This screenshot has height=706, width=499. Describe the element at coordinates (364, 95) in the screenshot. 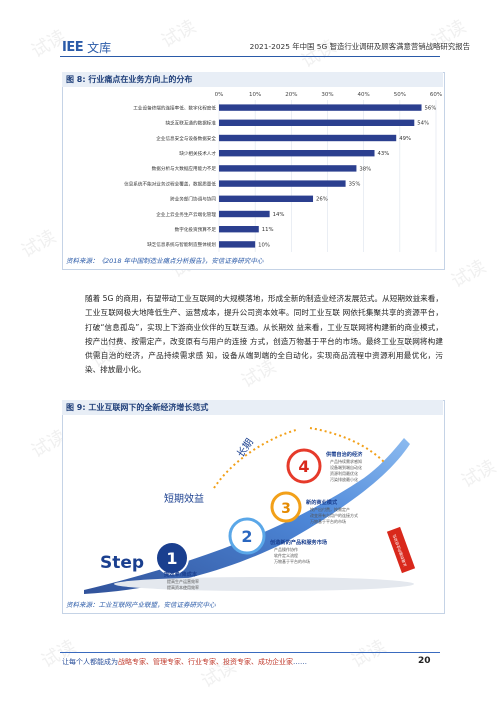

I see `x-tick-label: 40%` at that location.